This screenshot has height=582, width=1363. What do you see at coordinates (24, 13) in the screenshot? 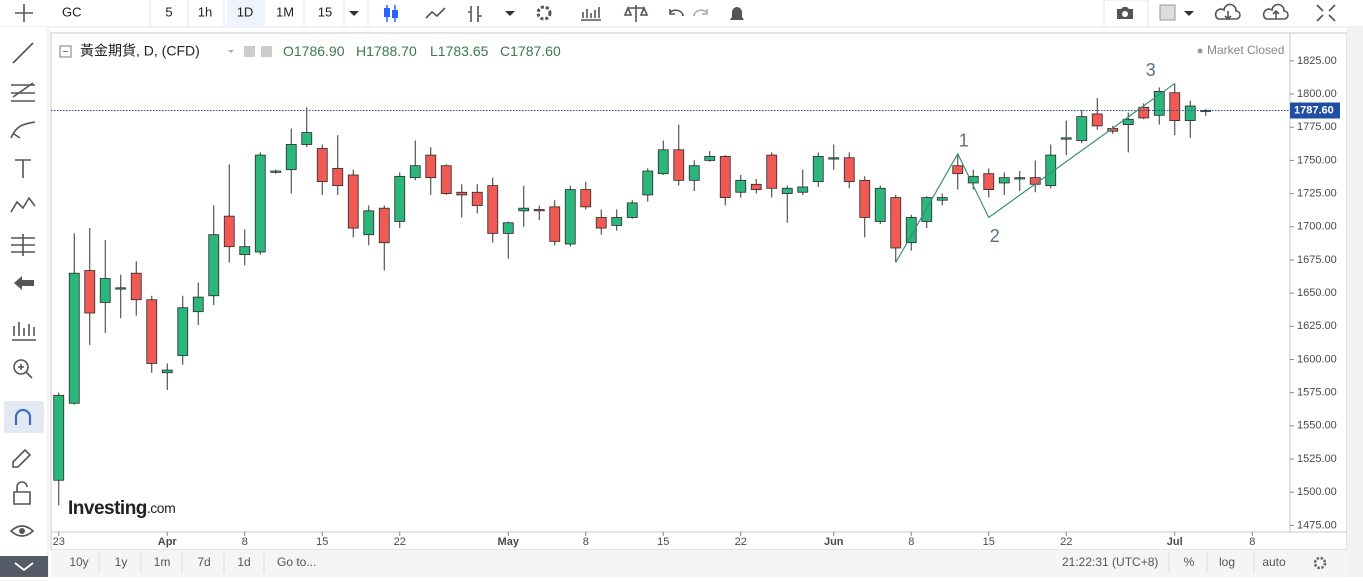
I see `crosshair-icon` at bounding box center [24, 13].